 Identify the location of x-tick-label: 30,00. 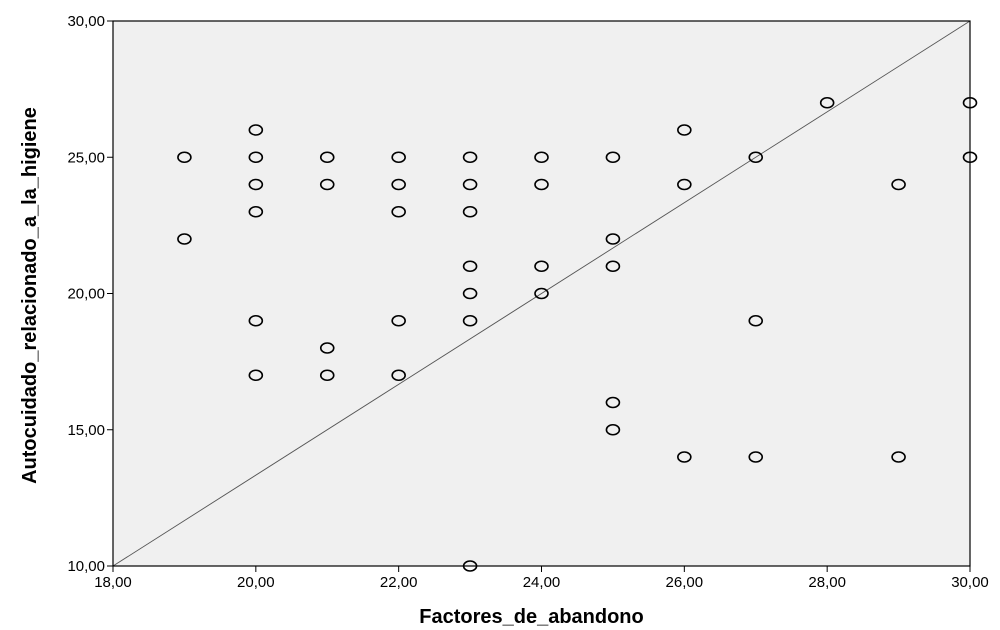
(970, 582).